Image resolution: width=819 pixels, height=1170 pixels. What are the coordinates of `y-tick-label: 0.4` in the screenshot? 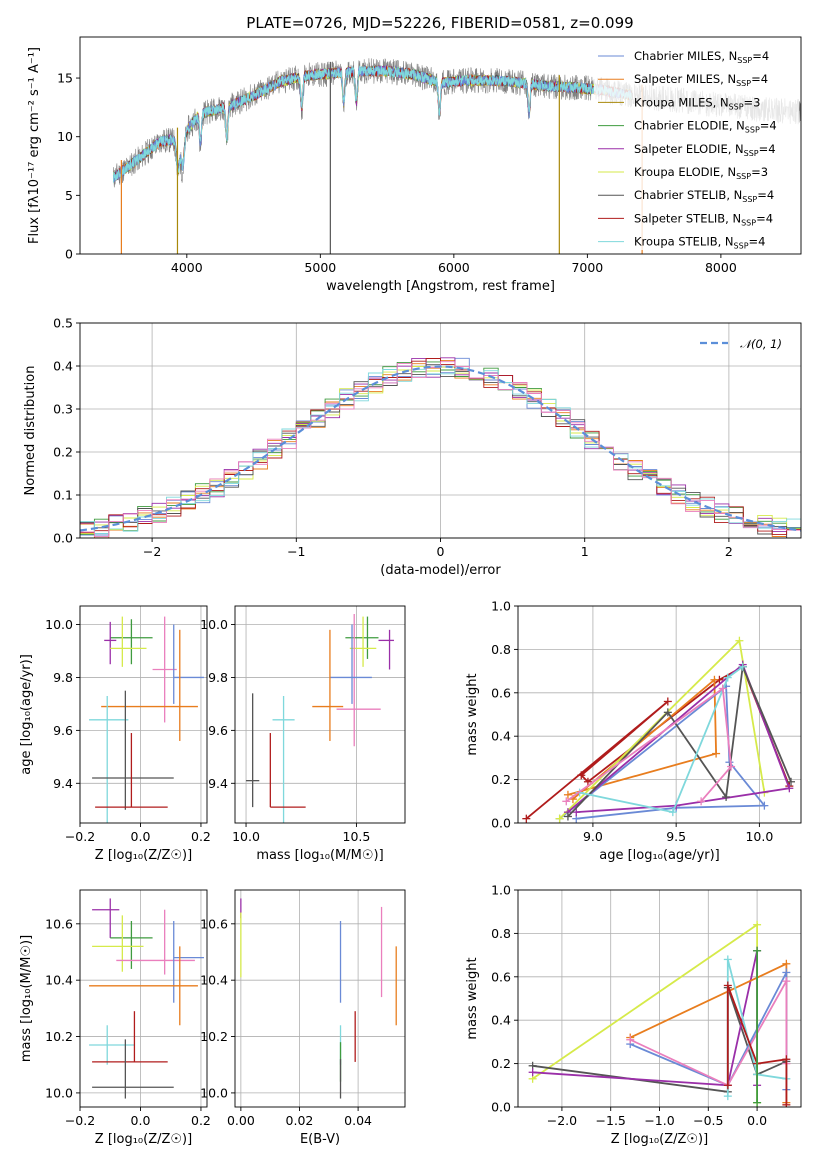 It's located at (501, 736).